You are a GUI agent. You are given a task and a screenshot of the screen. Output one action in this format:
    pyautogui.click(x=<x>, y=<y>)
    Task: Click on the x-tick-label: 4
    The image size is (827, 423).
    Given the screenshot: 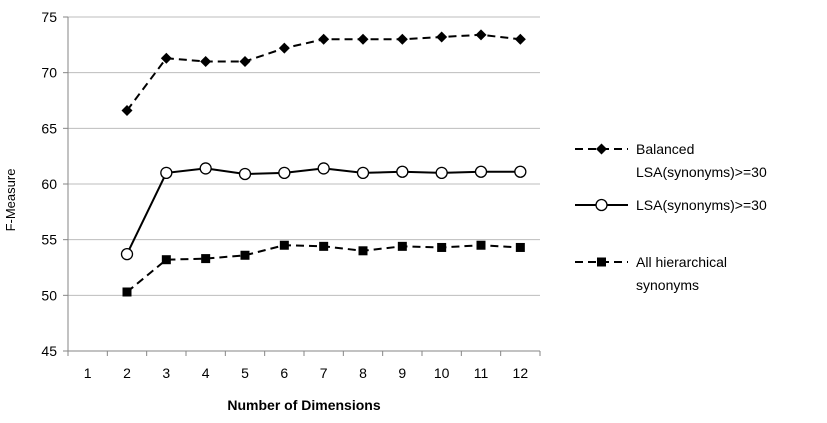 What is the action you would take?
    pyautogui.click(x=206, y=373)
    